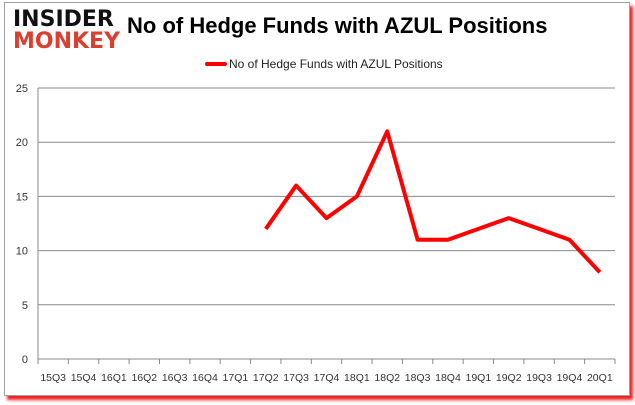  What do you see at coordinates (53, 378) in the screenshot?
I see `x-tick-label: 15Q3` at bounding box center [53, 378].